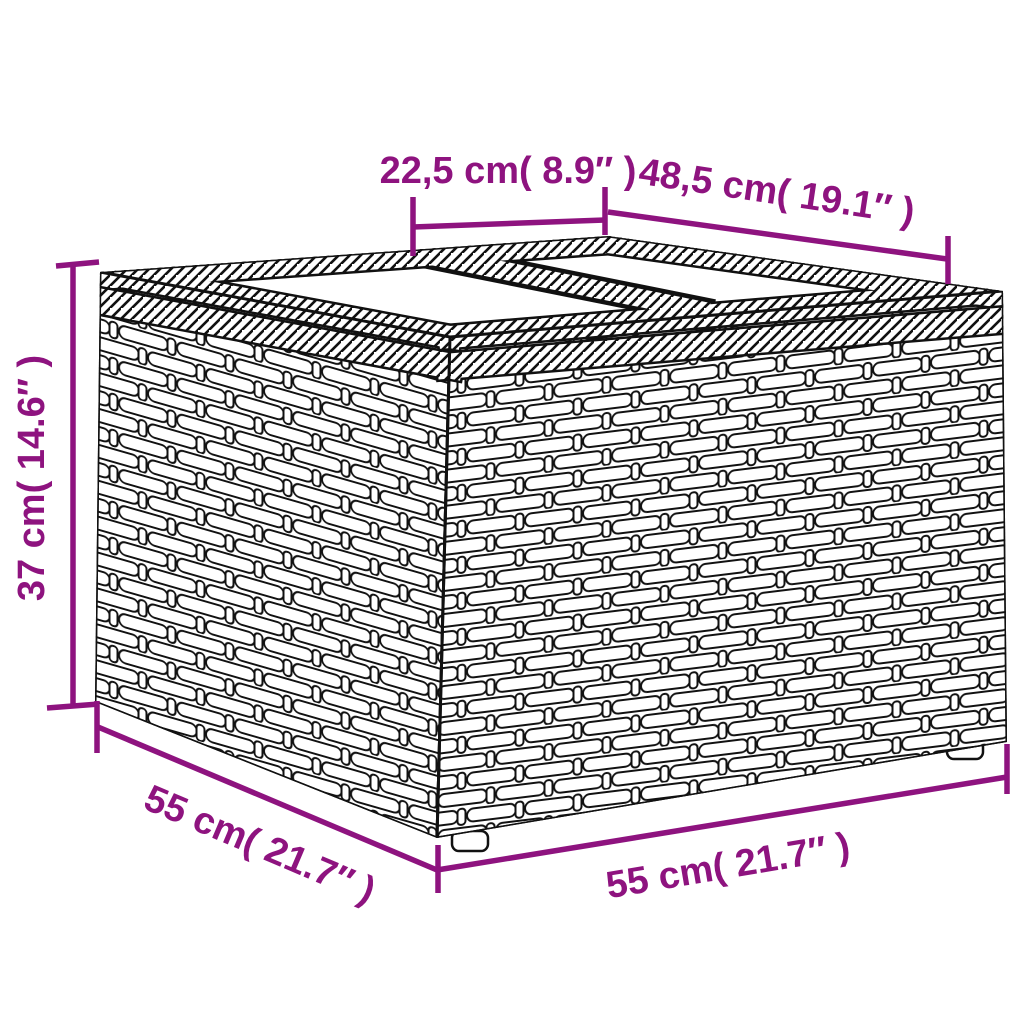 The width and height of the screenshot is (1024, 1024). Describe the element at coordinates (722, 823) in the screenshot. I see `dim-line-width` at that location.